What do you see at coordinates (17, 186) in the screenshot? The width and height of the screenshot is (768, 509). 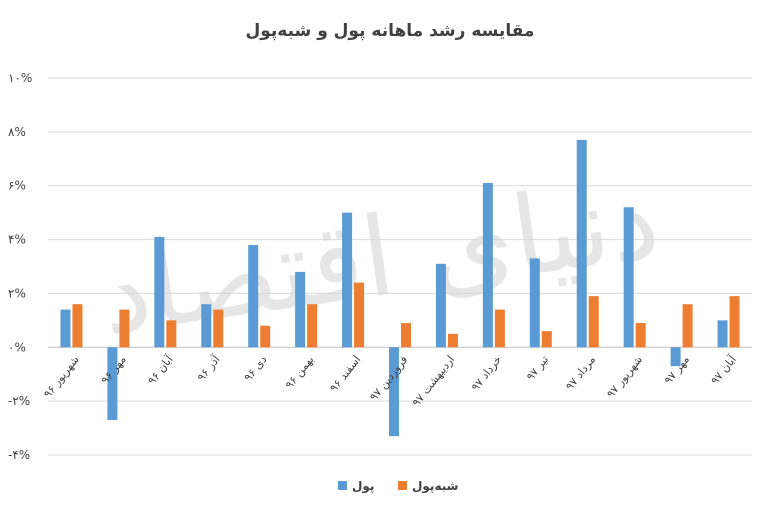 I see `y-tick-label: ۶%` at bounding box center [17, 186].